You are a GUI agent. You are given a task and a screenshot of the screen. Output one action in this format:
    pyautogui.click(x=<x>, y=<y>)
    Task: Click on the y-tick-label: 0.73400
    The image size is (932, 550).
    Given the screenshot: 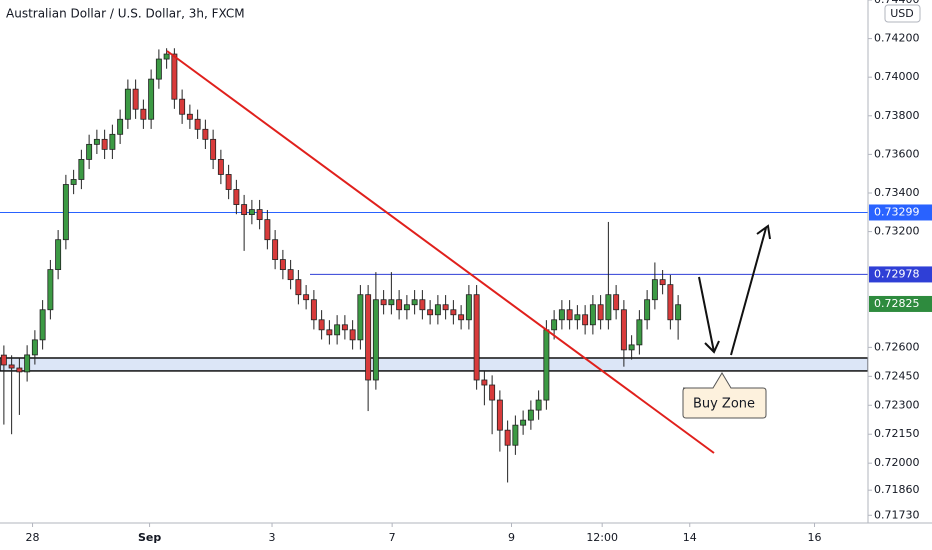 What is the action you would take?
    pyautogui.click(x=897, y=192)
    